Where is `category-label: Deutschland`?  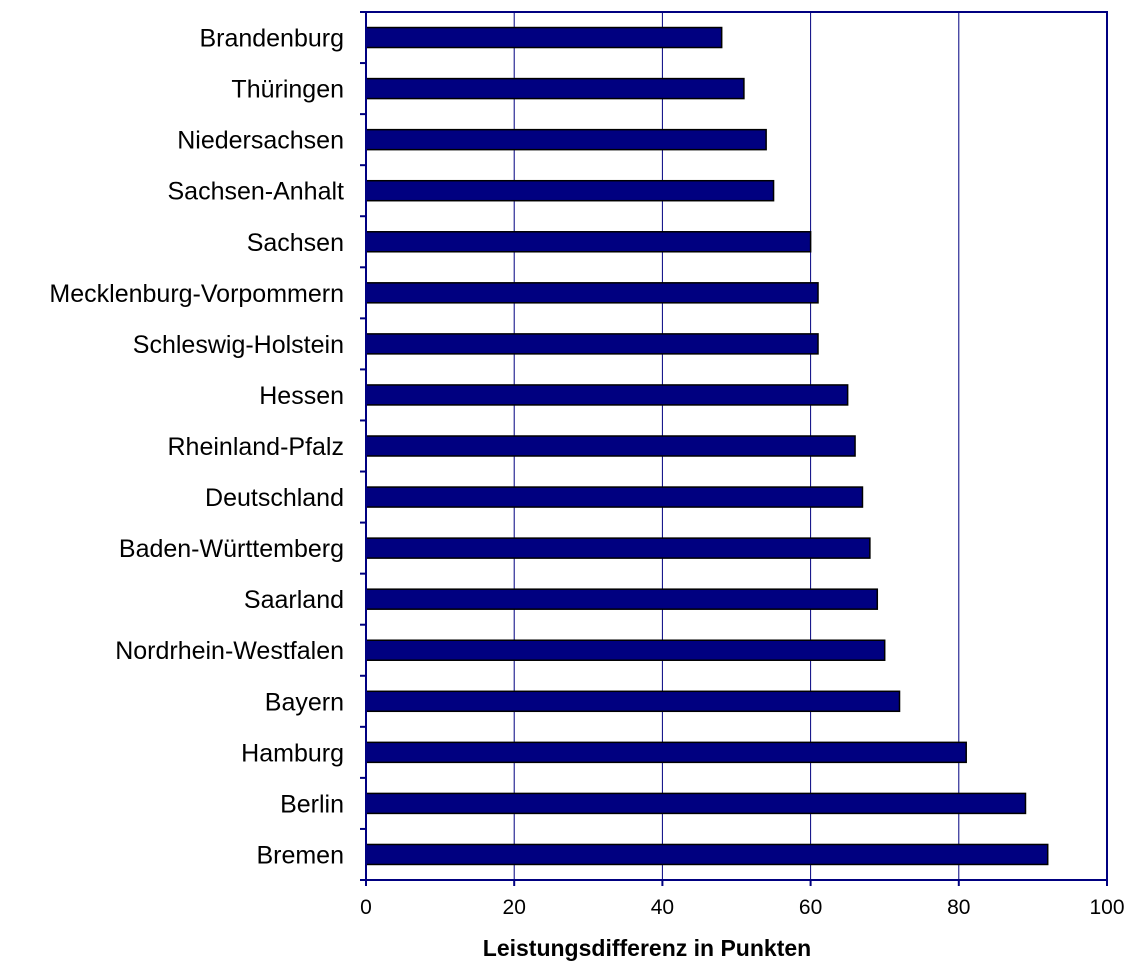 category-label: Deutschland is located at coordinates (274, 498).